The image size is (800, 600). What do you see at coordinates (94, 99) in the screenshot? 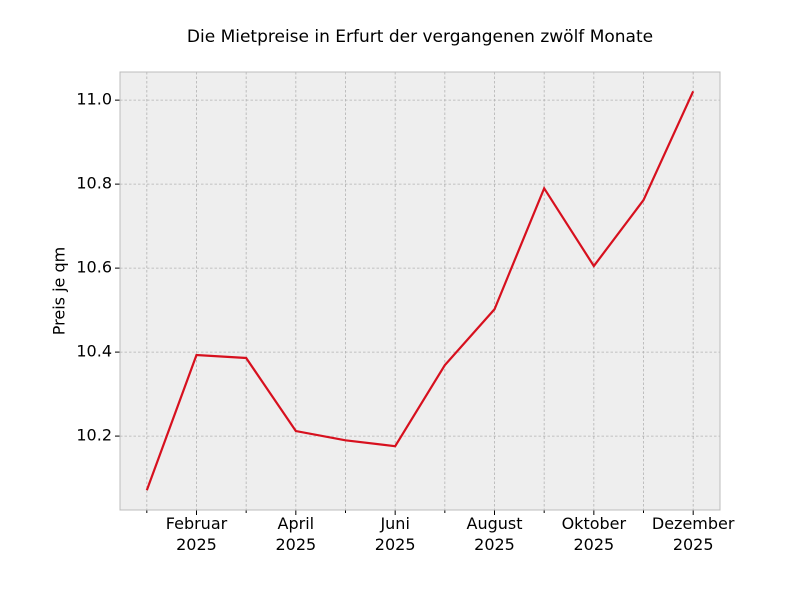
I see `y-tick-label: 11.0` at bounding box center [94, 99].